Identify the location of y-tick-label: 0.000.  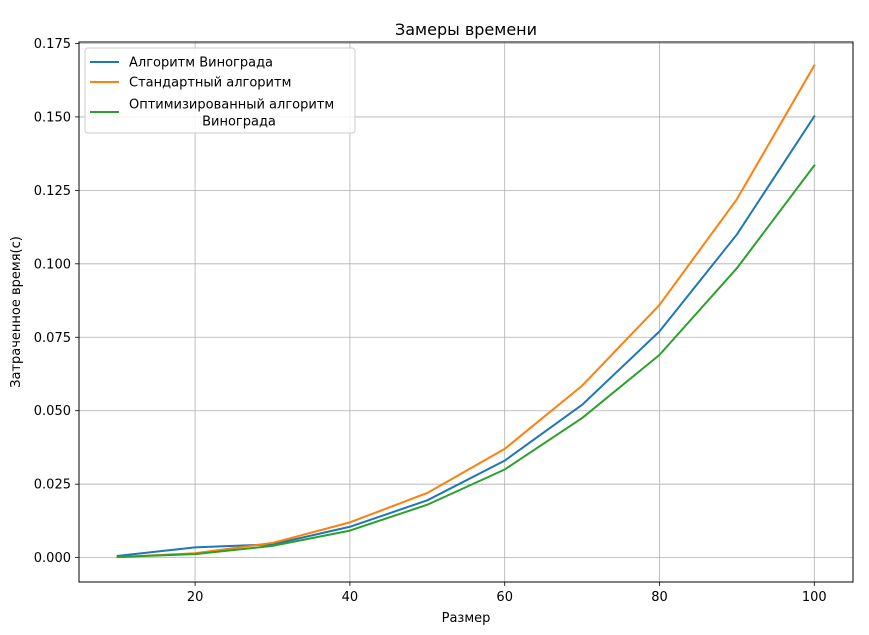
(52, 558).